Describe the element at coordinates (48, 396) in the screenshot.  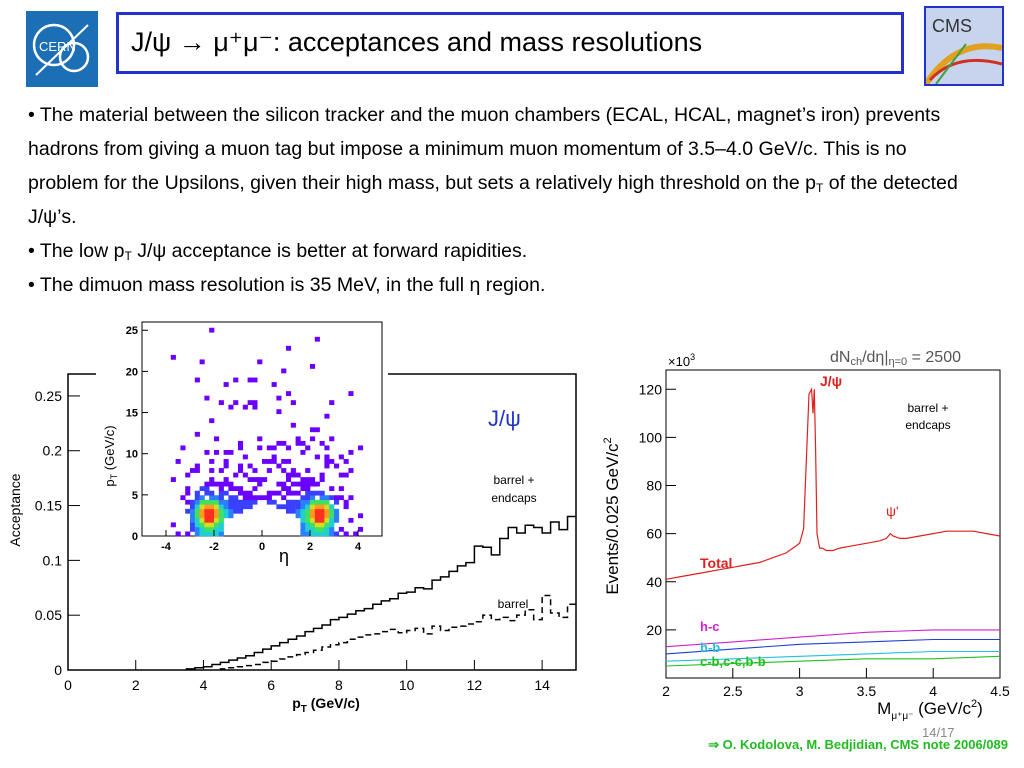
I see `y-tick-label: 0.25` at that location.